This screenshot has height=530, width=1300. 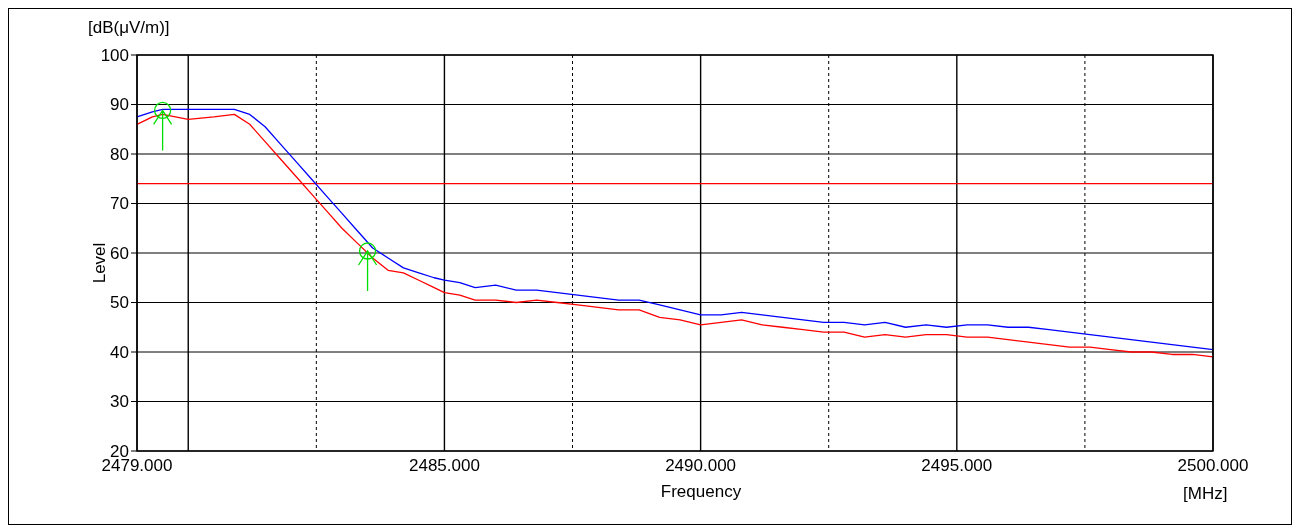 What do you see at coordinates (99, 263) in the screenshot?
I see `y-axis-title: Level` at bounding box center [99, 263].